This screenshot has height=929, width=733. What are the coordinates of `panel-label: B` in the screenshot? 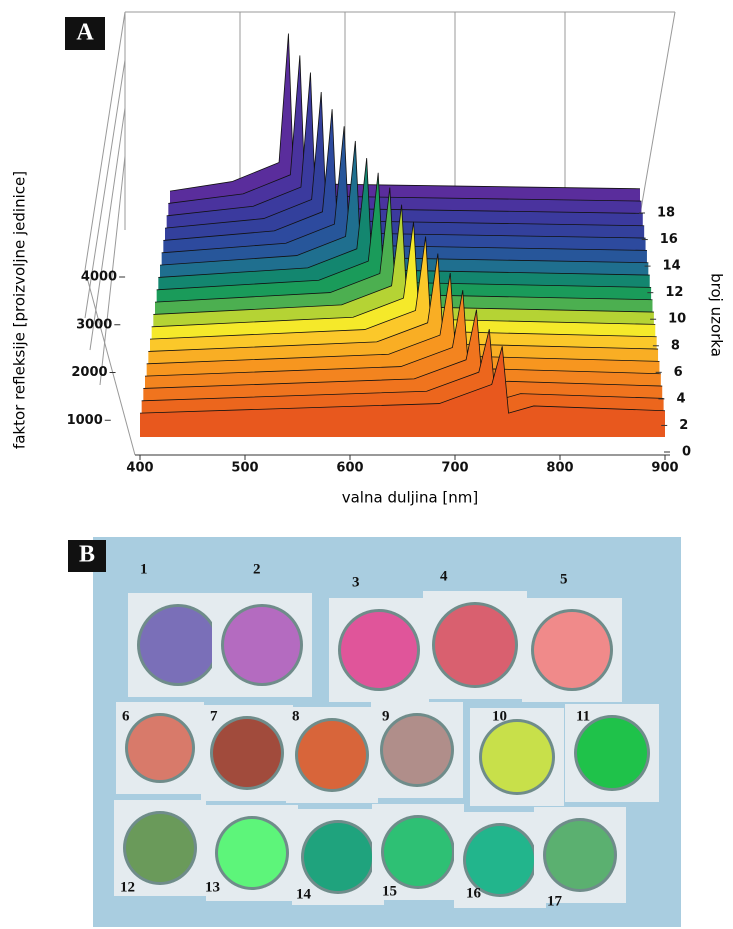 It's located at (87, 555).